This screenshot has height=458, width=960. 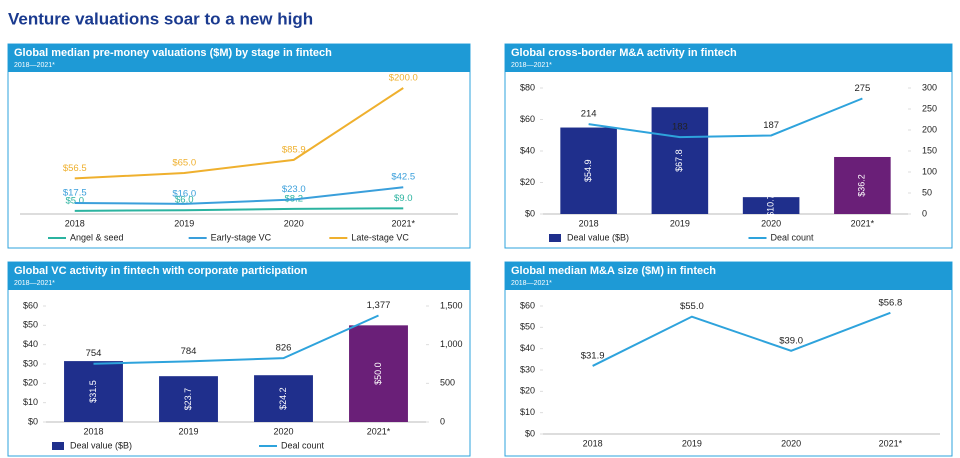 I want to click on bar-label: $67.8, so click(x=679, y=160).